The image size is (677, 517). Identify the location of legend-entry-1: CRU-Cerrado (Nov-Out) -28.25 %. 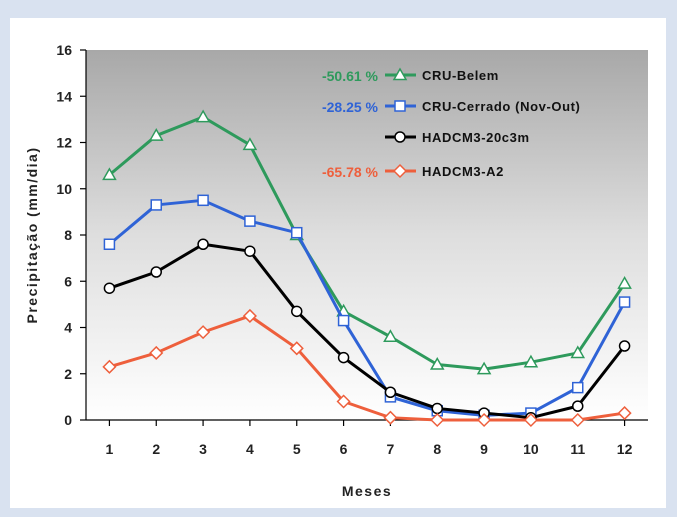
(451, 107).